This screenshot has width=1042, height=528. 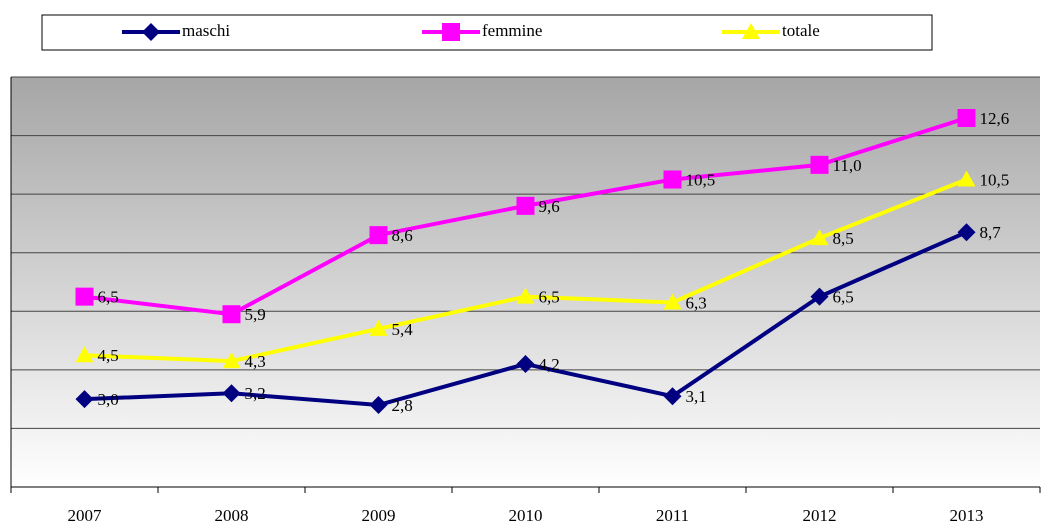 What do you see at coordinates (991, 232) in the screenshot?
I see `data-label: 8,7` at bounding box center [991, 232].